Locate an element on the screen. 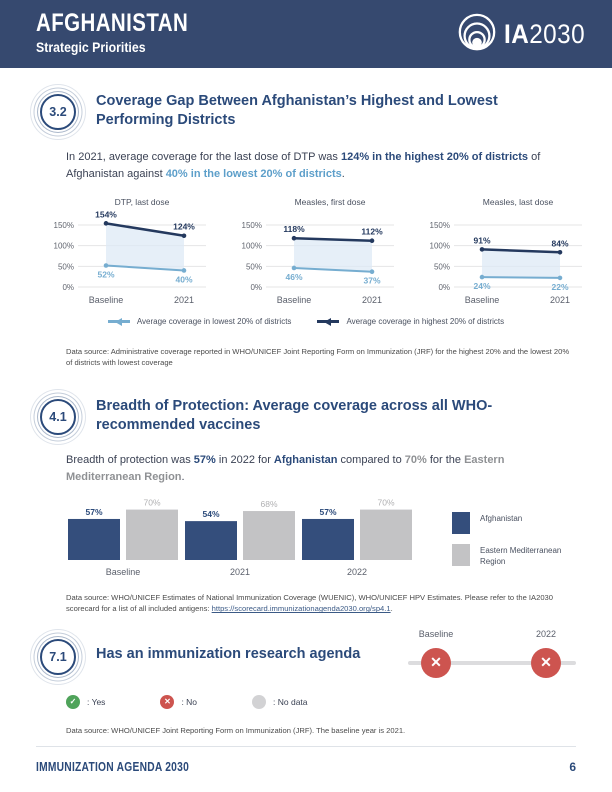  svg-text: 37% is located at coordinates (371, 281).